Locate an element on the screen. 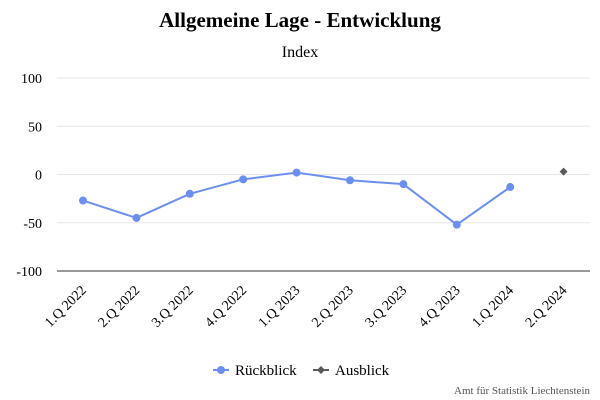  series-line is located at coordinates (296, 198).